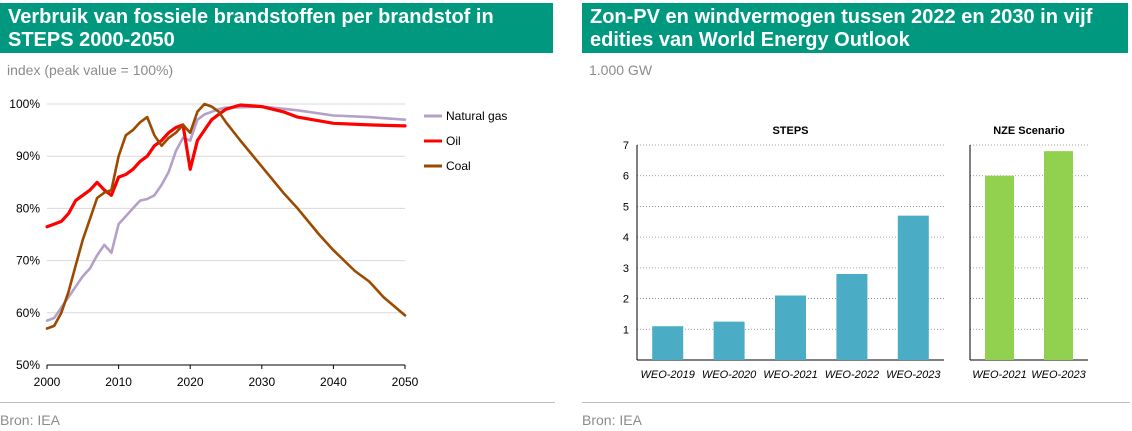 This screenshot has width=1132, height=431. What do you see at coordinates (405, 382) in the screenshot?
I see `x-tick-label: 2050` at bounding box center [405, 382].